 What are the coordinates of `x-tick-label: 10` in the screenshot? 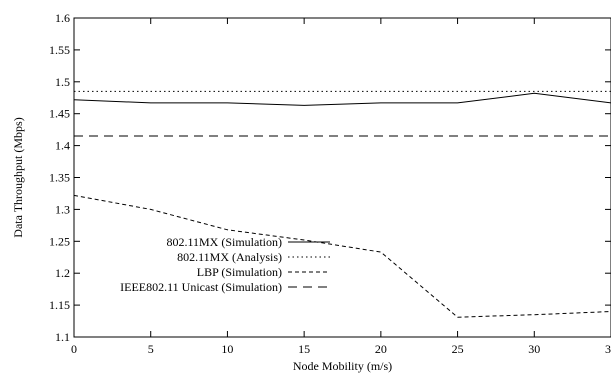 It's located at (227, 349).